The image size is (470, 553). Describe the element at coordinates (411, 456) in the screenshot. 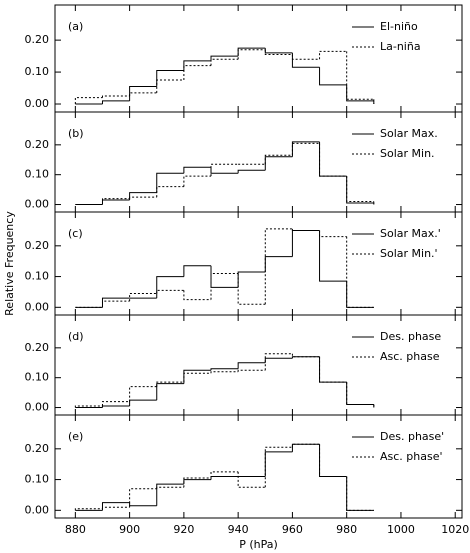

I see `legend-label: Asc. phase'` at that location.